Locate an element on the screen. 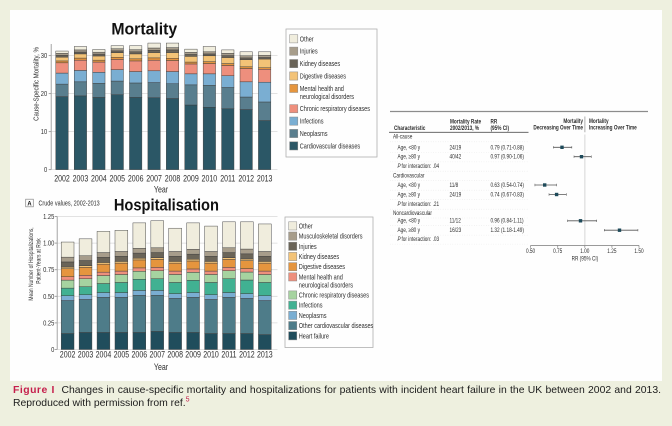 The image size is (672, 426). svg-text: 0.63 (0.54-0.74) is located at coordinates (507, 185).